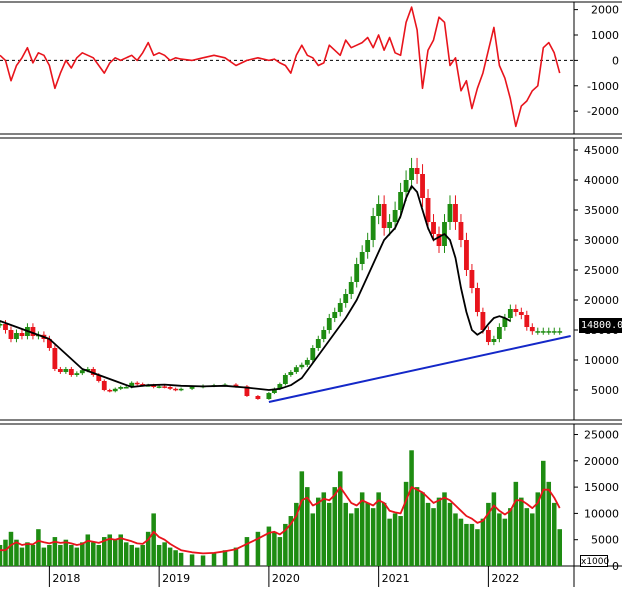  I want to click on volume-y-tick-label: 5000, so click(605, 540).